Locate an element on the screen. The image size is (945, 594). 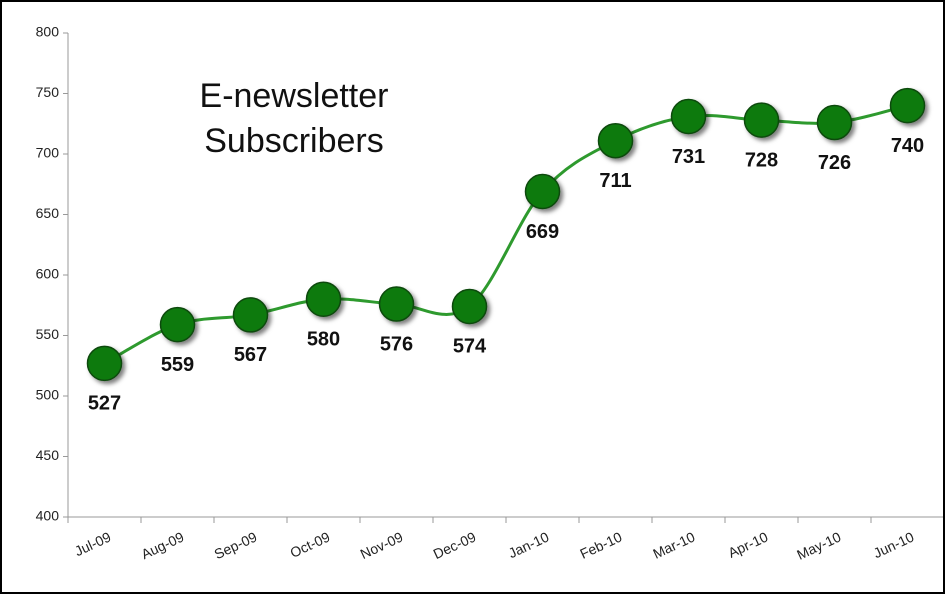
data-label: 574 is located at coordinates (470, 347).